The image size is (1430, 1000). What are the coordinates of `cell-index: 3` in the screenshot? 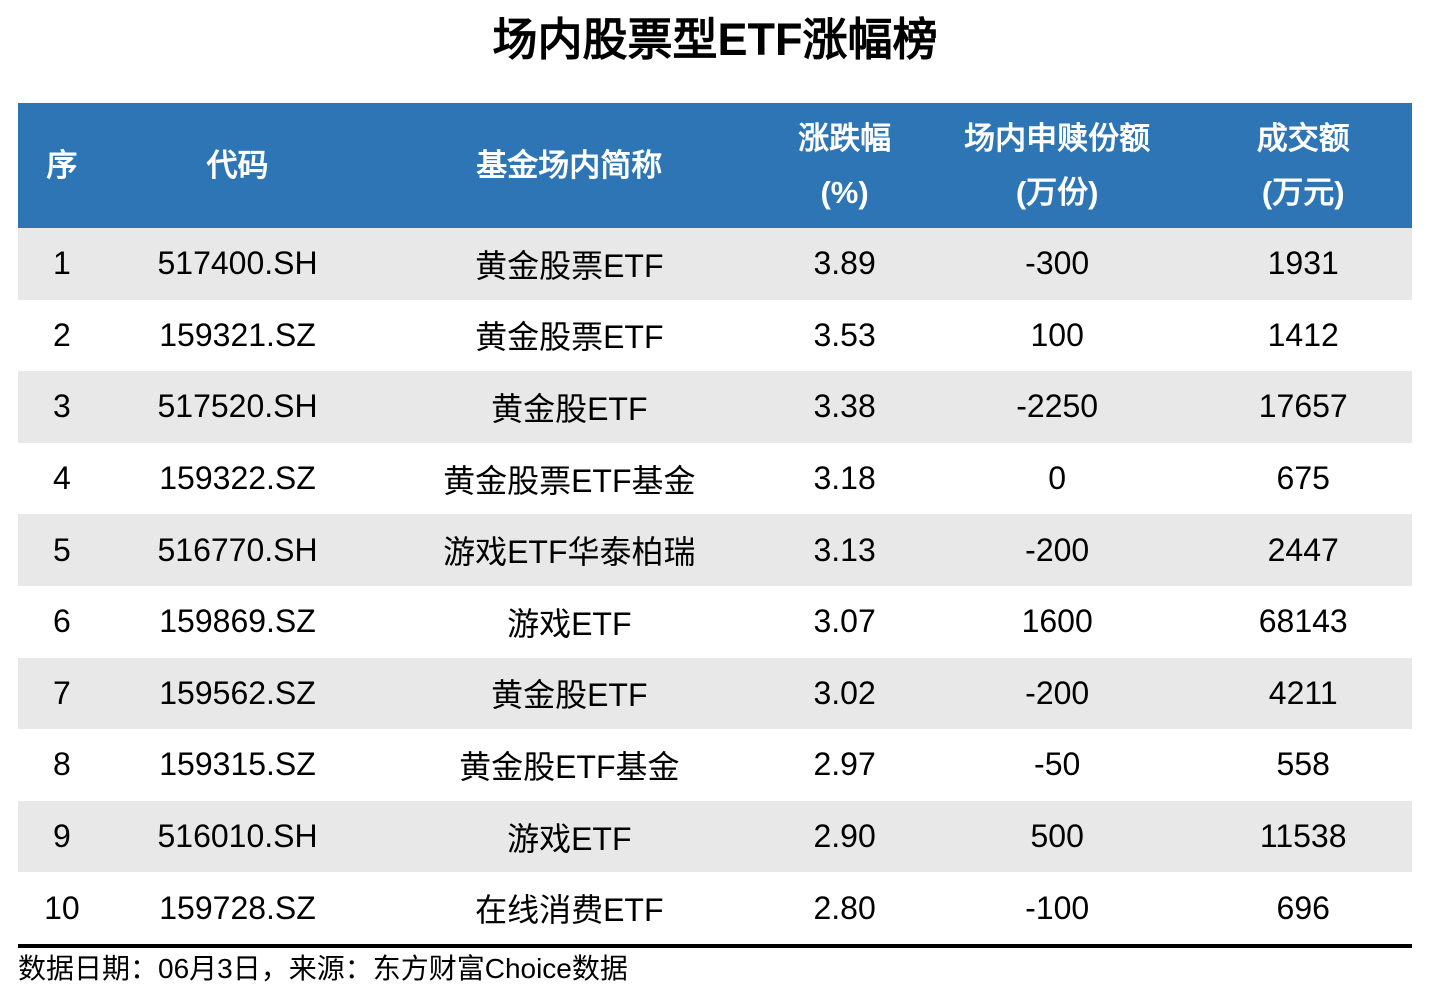 It's located at (62, 406).